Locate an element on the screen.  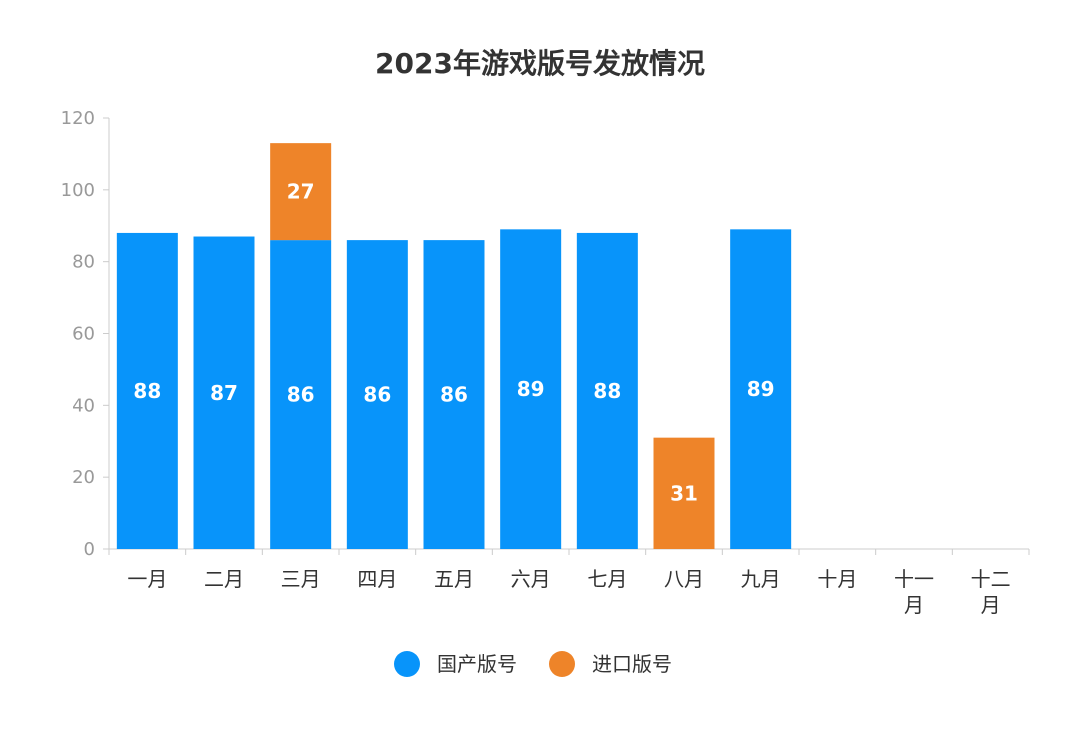
y-tick-label: 60 is located at coordinates (83, 334).